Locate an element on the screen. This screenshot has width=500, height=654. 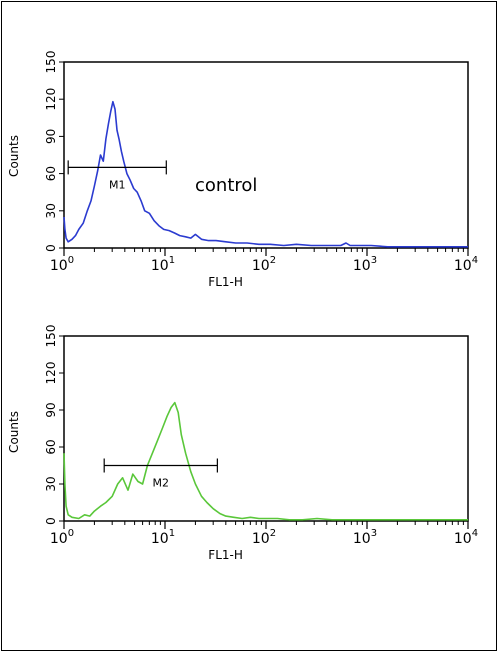
marker-gate-label: M1 is located at coordinates (117, 184).